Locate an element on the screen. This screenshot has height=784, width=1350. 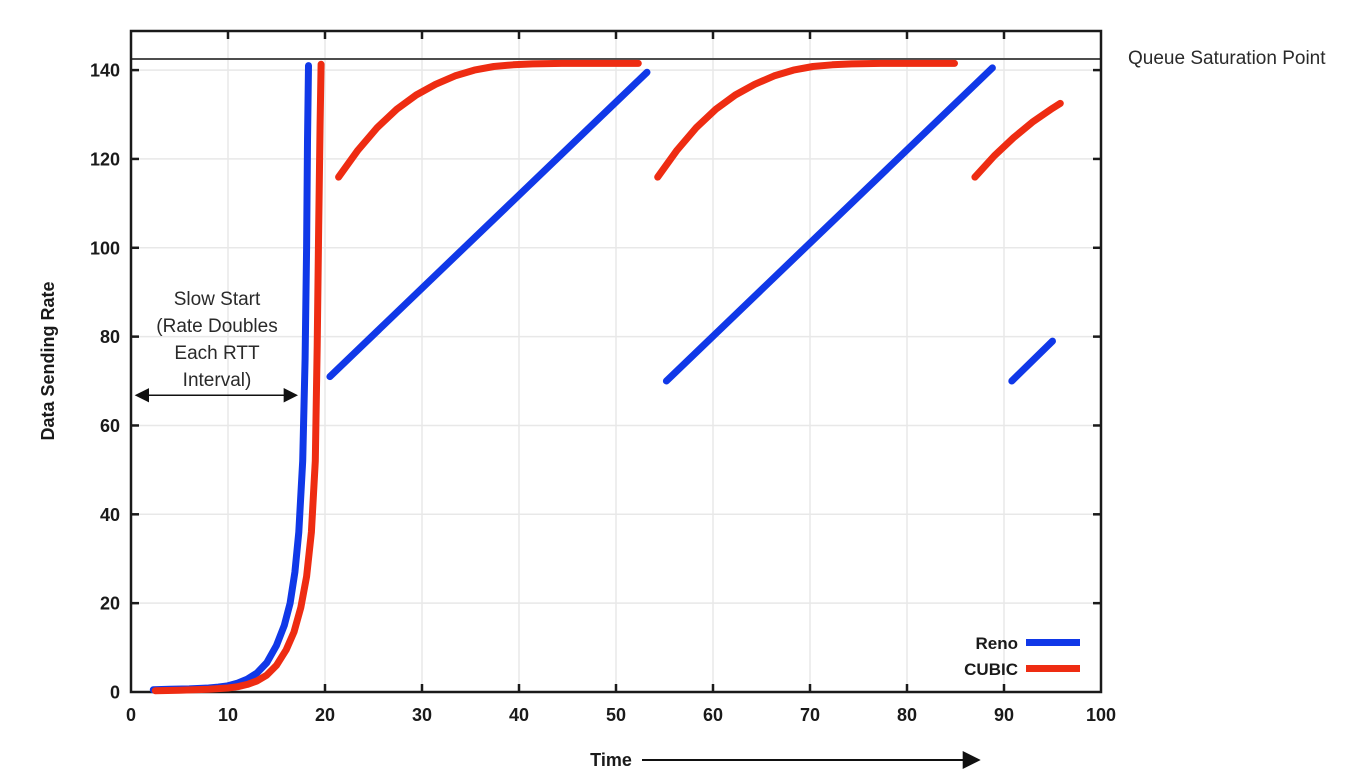
x-tick-label: 70 is located at coordinates (810, 715).